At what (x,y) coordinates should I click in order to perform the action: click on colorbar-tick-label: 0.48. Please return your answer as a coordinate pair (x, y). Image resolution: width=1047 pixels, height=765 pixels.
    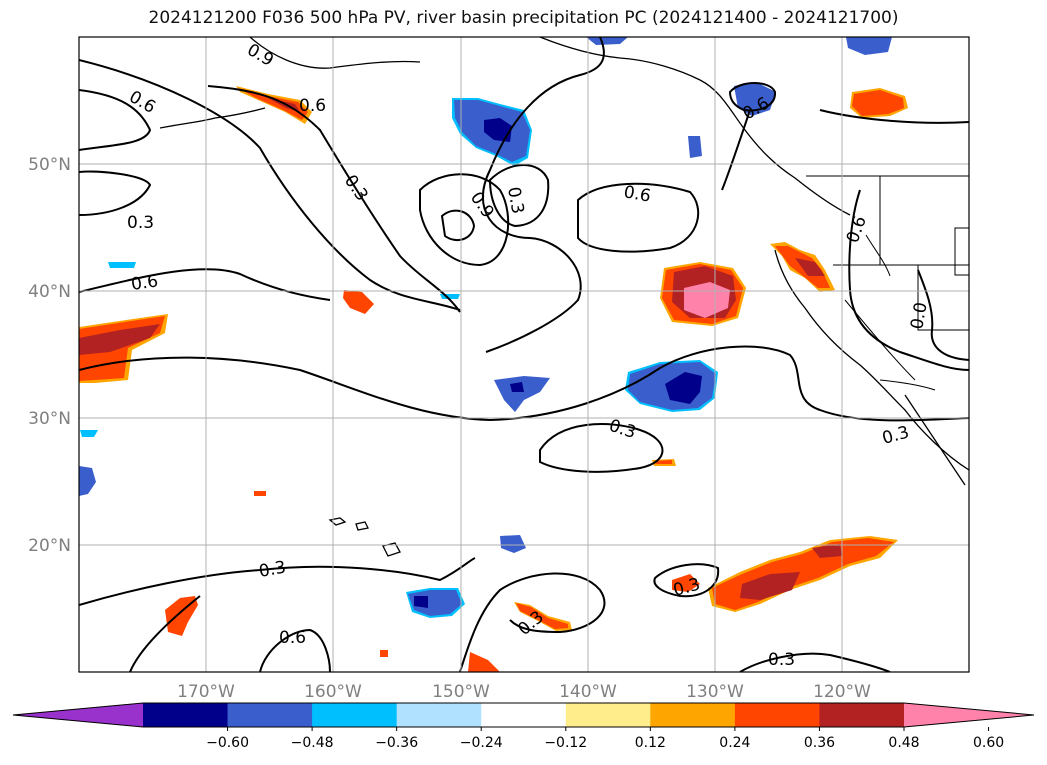
    Looking at the image, I should click on (903, 743).